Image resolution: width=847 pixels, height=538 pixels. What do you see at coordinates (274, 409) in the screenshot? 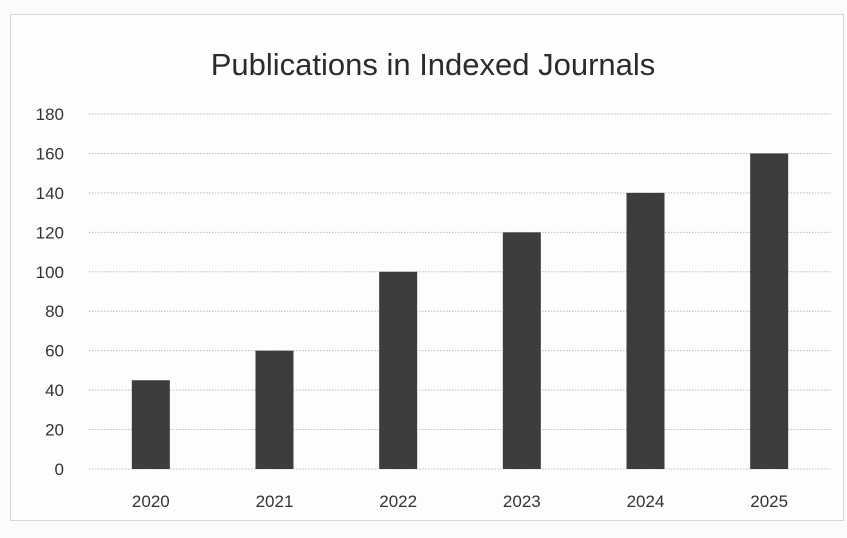
I see `bar-2021` at bounding box center [274, 409].